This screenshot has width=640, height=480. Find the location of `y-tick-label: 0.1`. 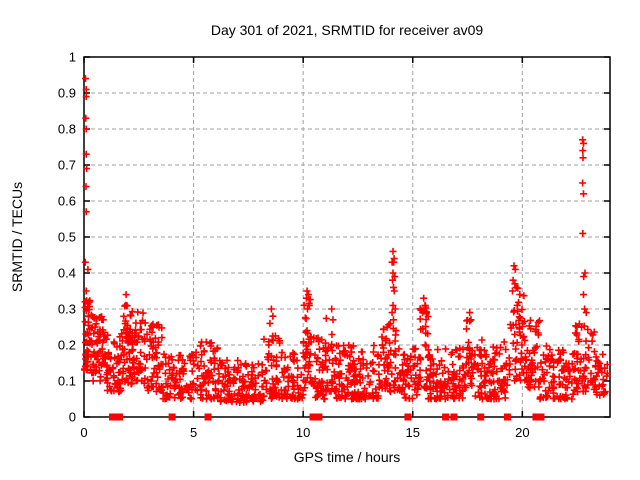

y-tick-label: 0.1 is located at coordinates (67, 381).